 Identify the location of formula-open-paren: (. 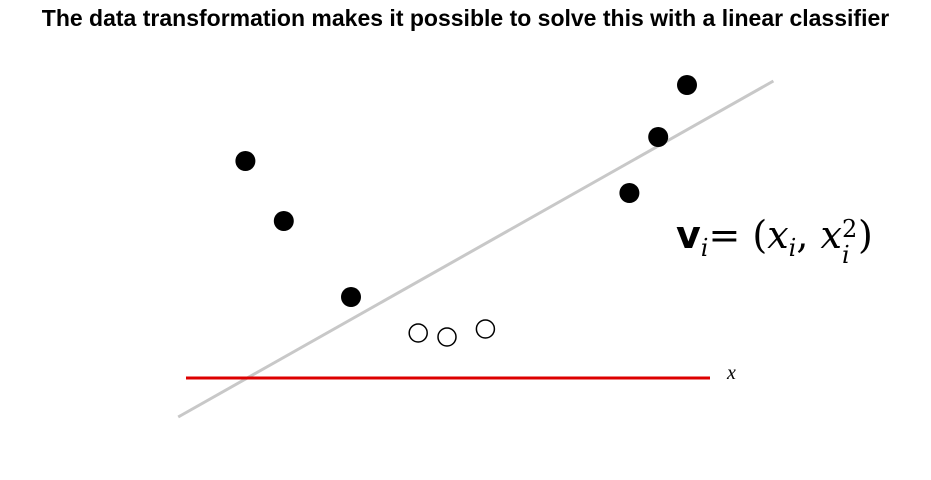
(760, 235).